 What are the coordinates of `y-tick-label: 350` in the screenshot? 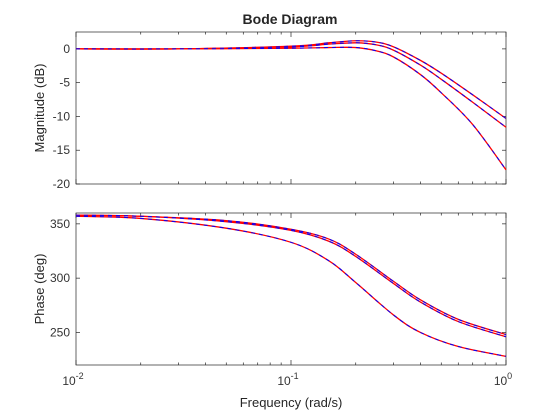 It's located at (60, 224).